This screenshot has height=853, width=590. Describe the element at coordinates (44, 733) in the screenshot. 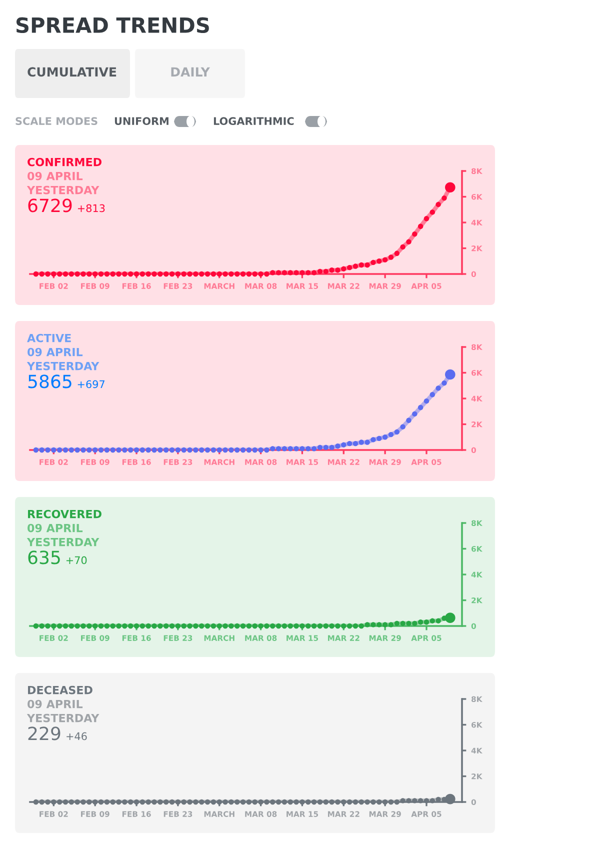

I see `annotation: 229` at that location.